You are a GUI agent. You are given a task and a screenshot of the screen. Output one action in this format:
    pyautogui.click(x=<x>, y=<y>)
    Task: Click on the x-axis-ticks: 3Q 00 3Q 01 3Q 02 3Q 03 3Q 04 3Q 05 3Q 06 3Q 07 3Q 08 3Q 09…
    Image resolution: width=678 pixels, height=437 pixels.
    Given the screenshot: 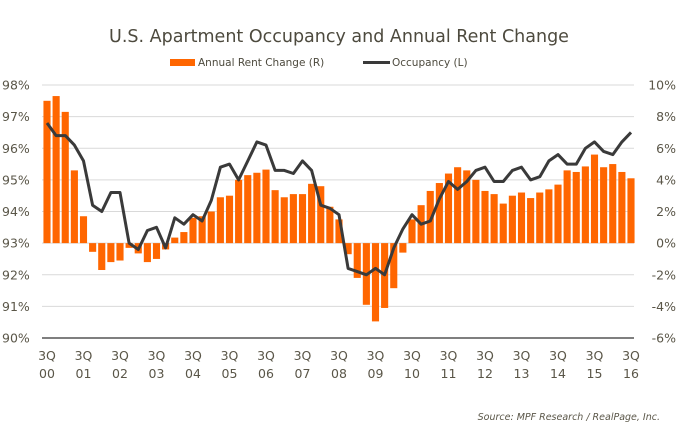 What is the action you would take?
    pyautogui.click(x=339, y=364)
    